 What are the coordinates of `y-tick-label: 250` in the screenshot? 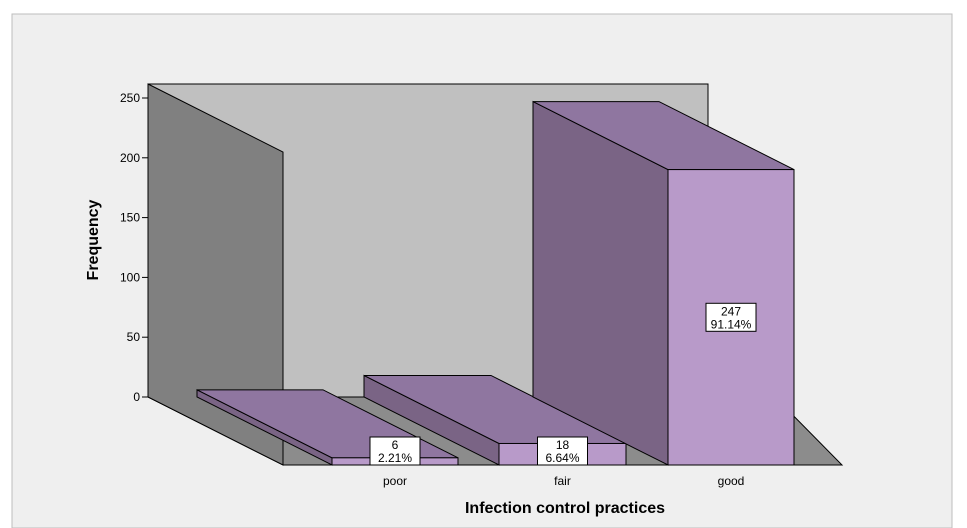 It's located at (130, 98).